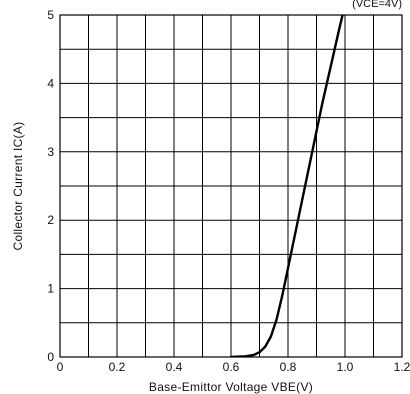  I want to click on x-tick-labels: 0 0.2 0.4 0.6 0.8 1.0 1.2, so click(233, 367).